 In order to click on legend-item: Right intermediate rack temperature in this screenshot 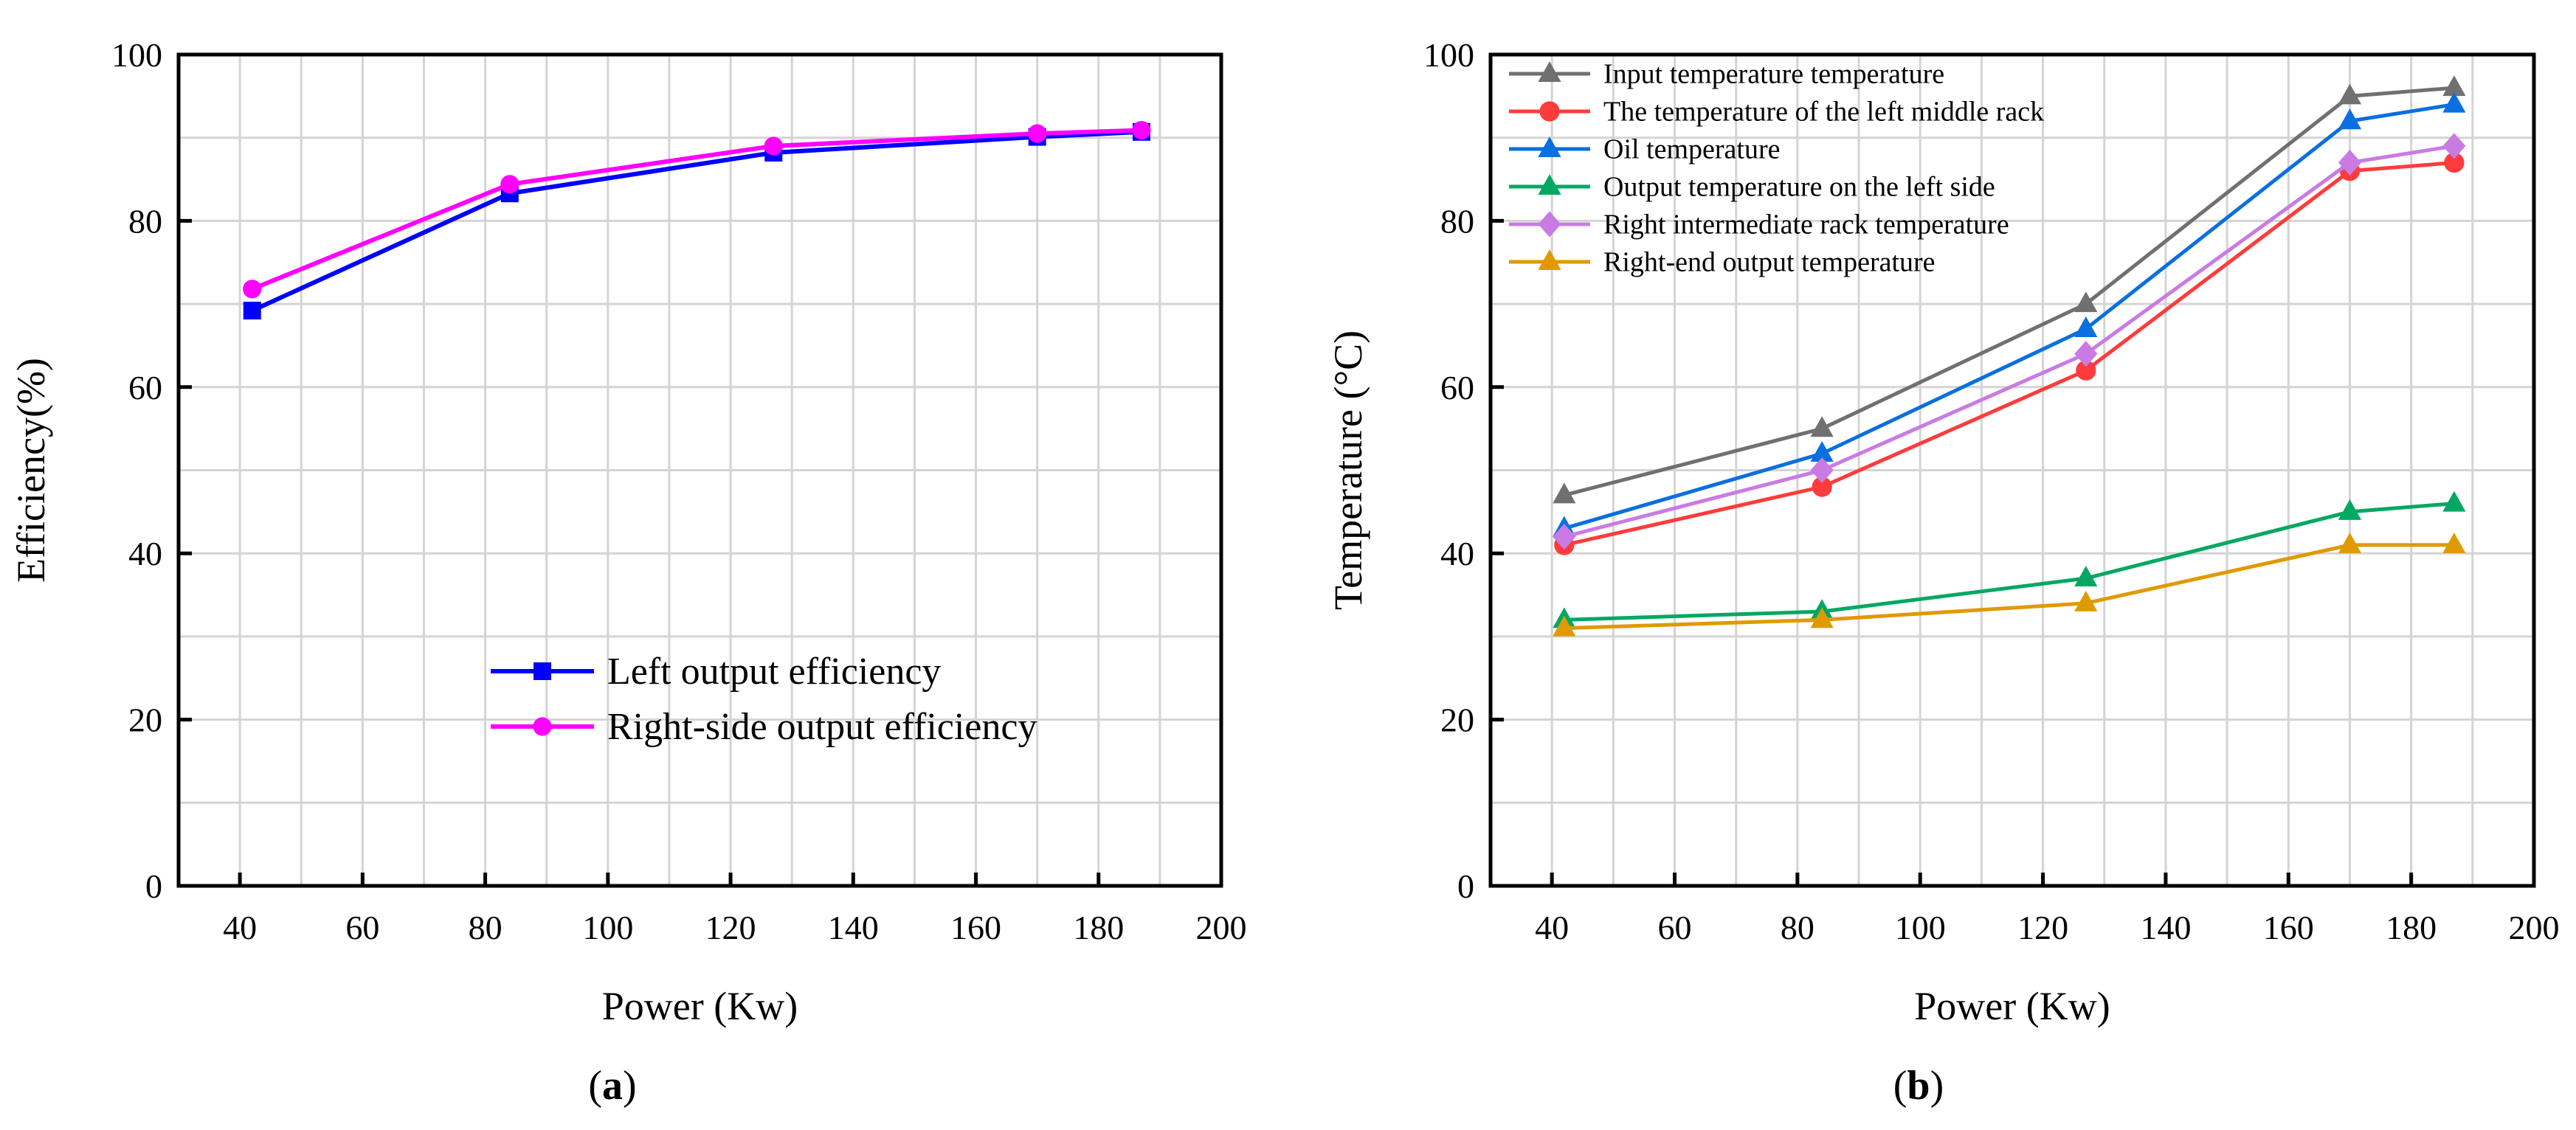, I will do `click(1759, 224)`.